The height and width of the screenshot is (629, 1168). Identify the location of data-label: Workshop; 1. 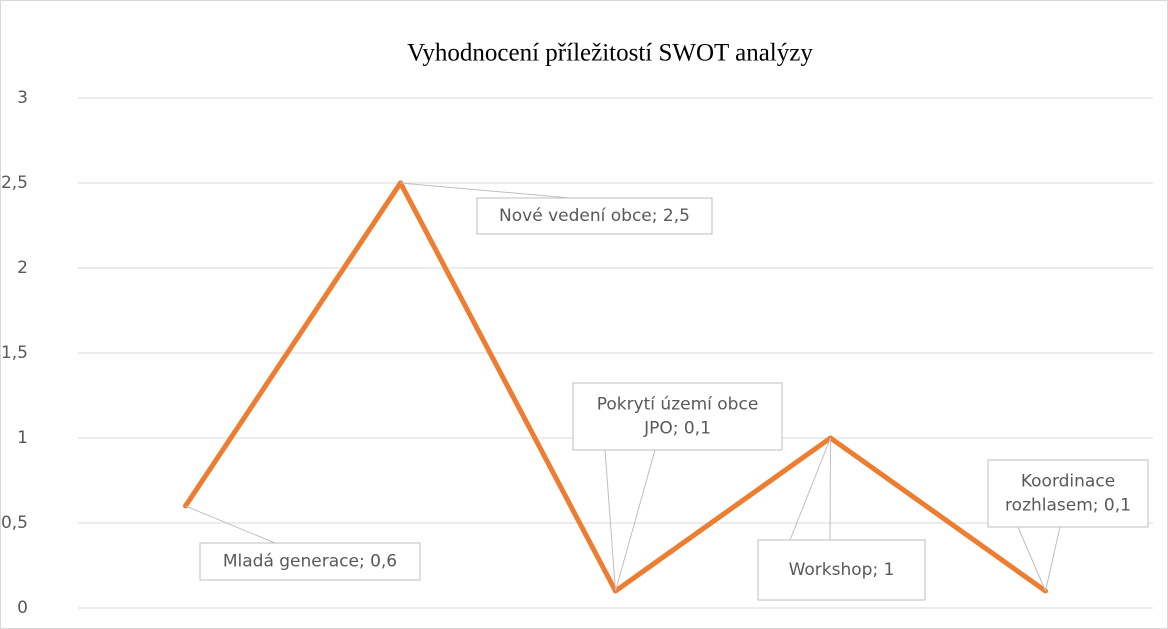
(842, 570).